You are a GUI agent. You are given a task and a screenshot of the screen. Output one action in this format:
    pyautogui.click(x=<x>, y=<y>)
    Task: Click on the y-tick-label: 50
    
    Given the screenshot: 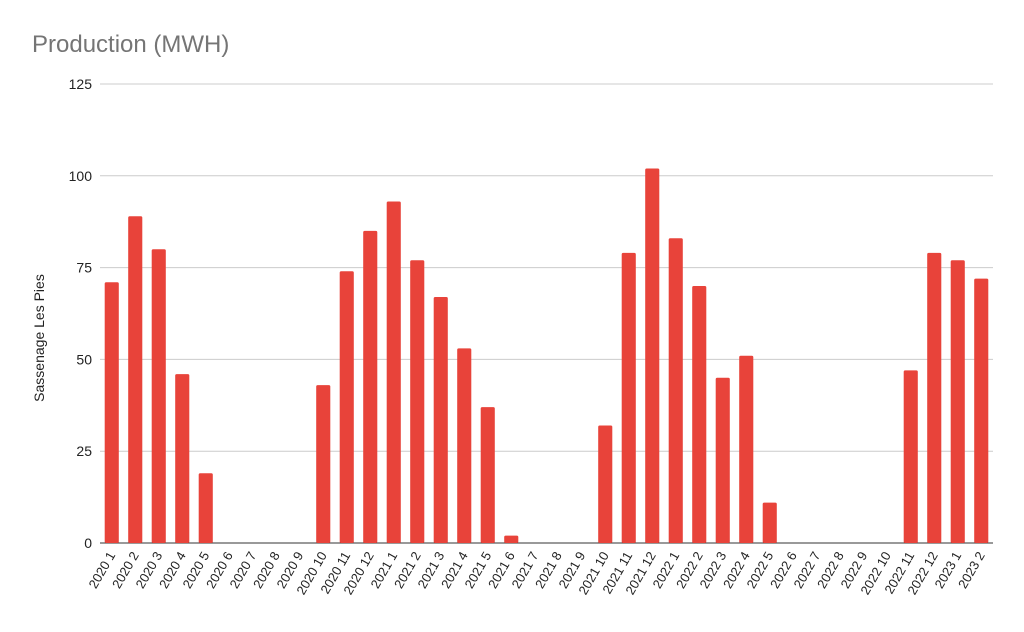 What is the action you would take?
    pyautogui.click(x=84, y=359)
    